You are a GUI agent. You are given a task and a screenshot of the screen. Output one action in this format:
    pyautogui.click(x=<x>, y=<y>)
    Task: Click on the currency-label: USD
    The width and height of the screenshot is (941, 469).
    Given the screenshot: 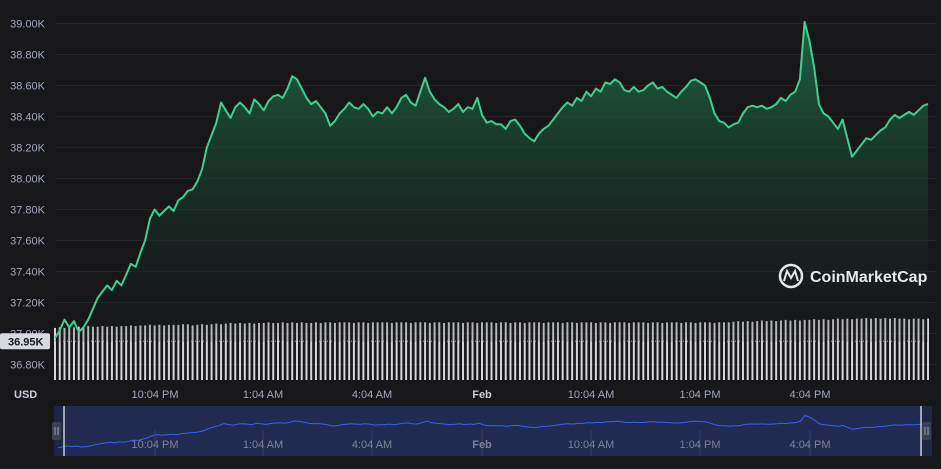 What is the action you would take?
    pyautogui.click(x=25, y=395)
    